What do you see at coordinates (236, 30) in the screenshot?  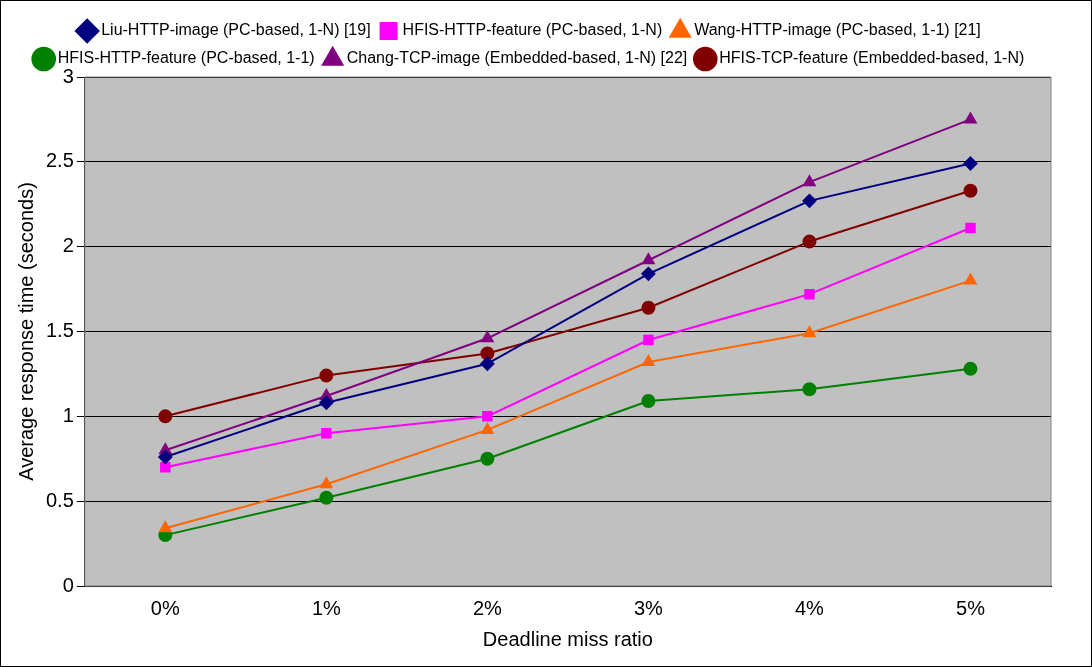 I see `legend-label: Liu-HTTP-image (PC-based, 1-N) [19]` at bounding box center [236, 30].